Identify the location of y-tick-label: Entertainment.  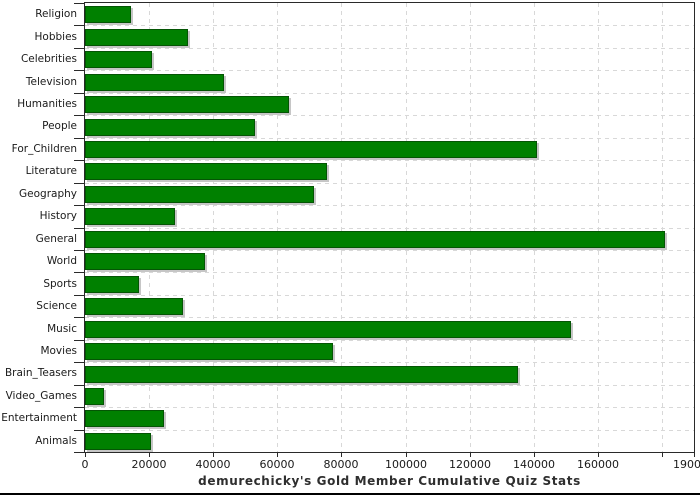
(39, 418).